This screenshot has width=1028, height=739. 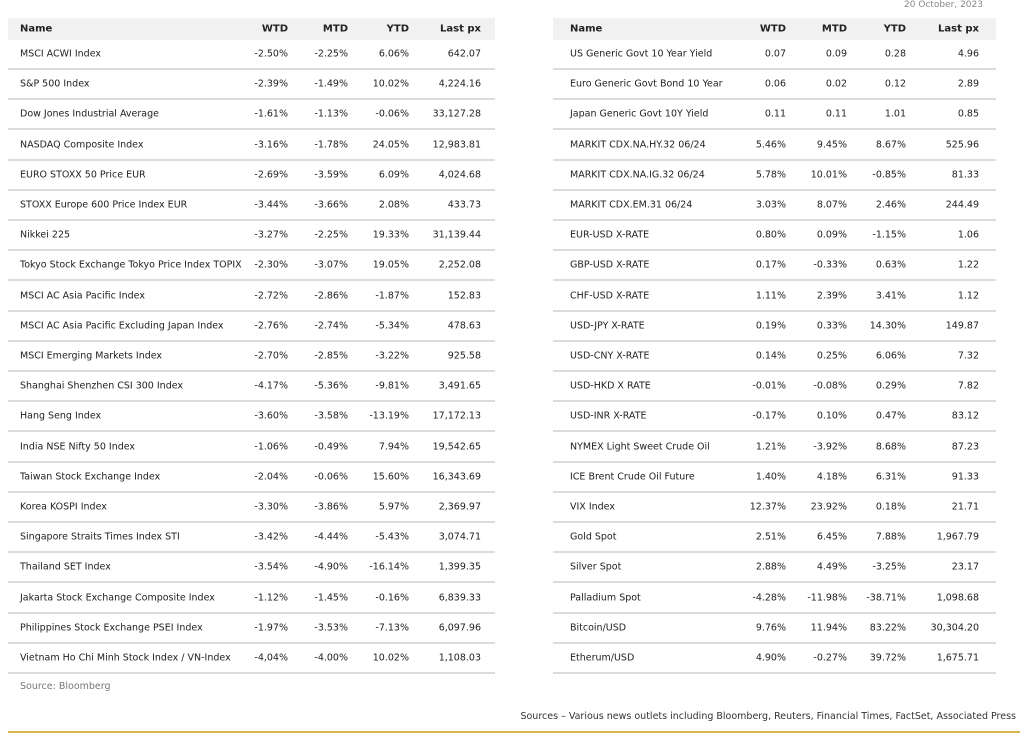 I want to click on value-cell: 7.88%, so click(x=890, y=537).